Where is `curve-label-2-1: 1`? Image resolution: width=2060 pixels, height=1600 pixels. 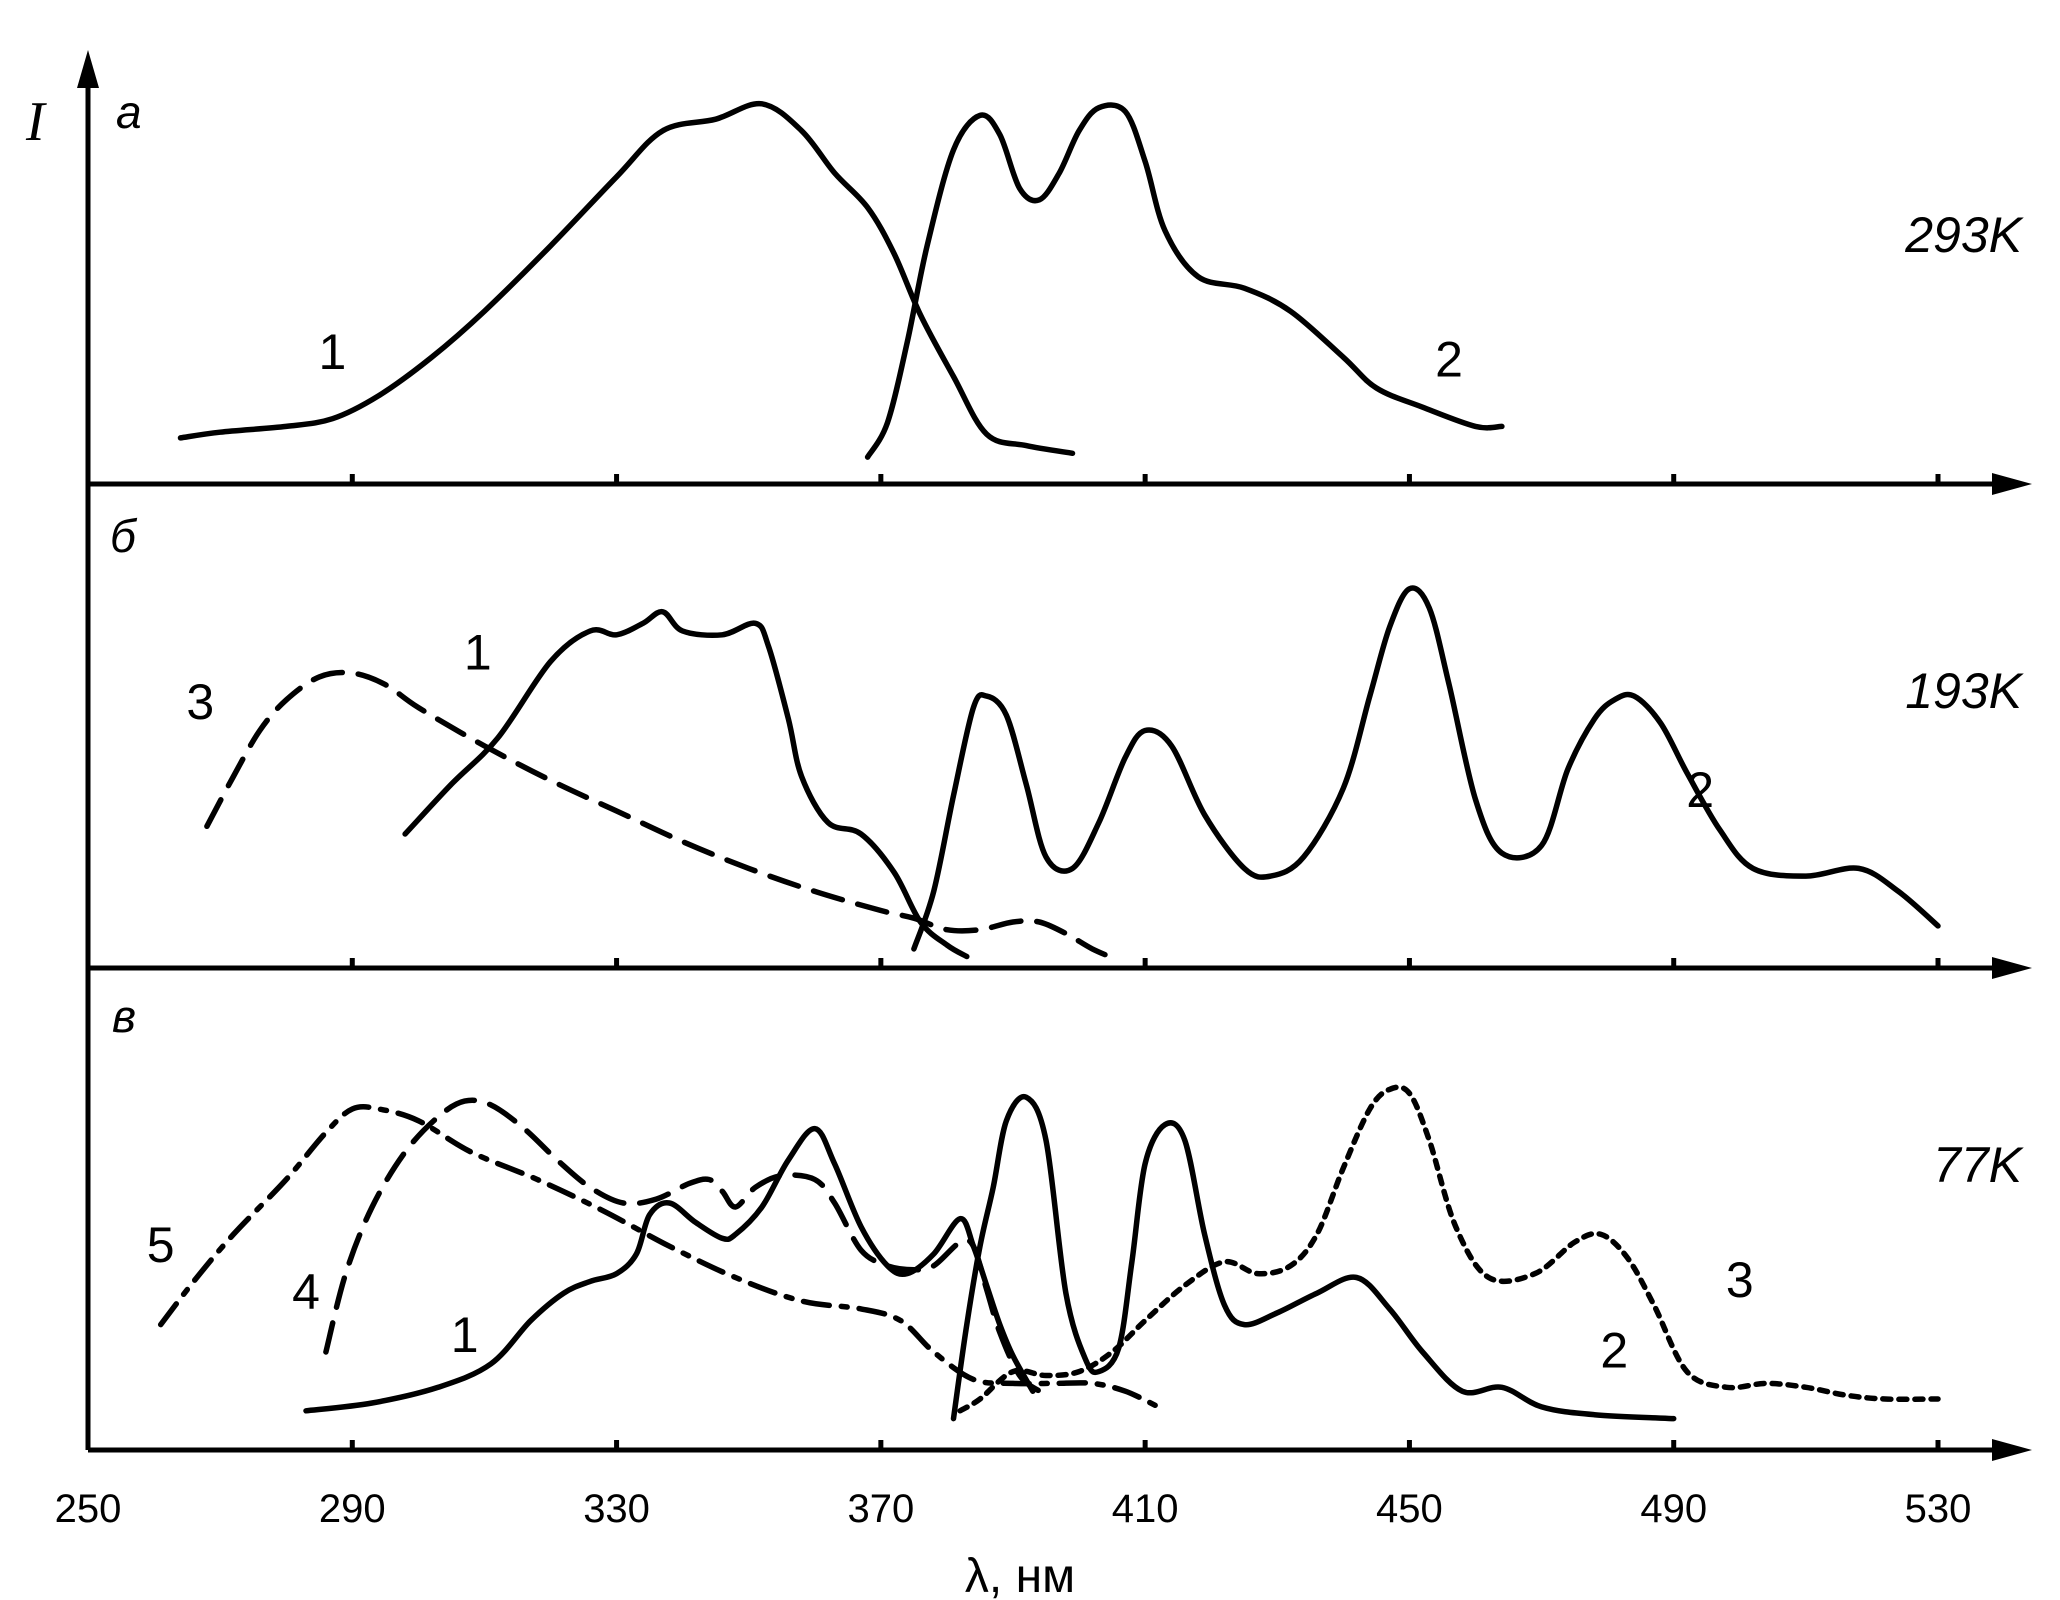 curve-label-2-1: 1 is located at coordinates (478, 652).